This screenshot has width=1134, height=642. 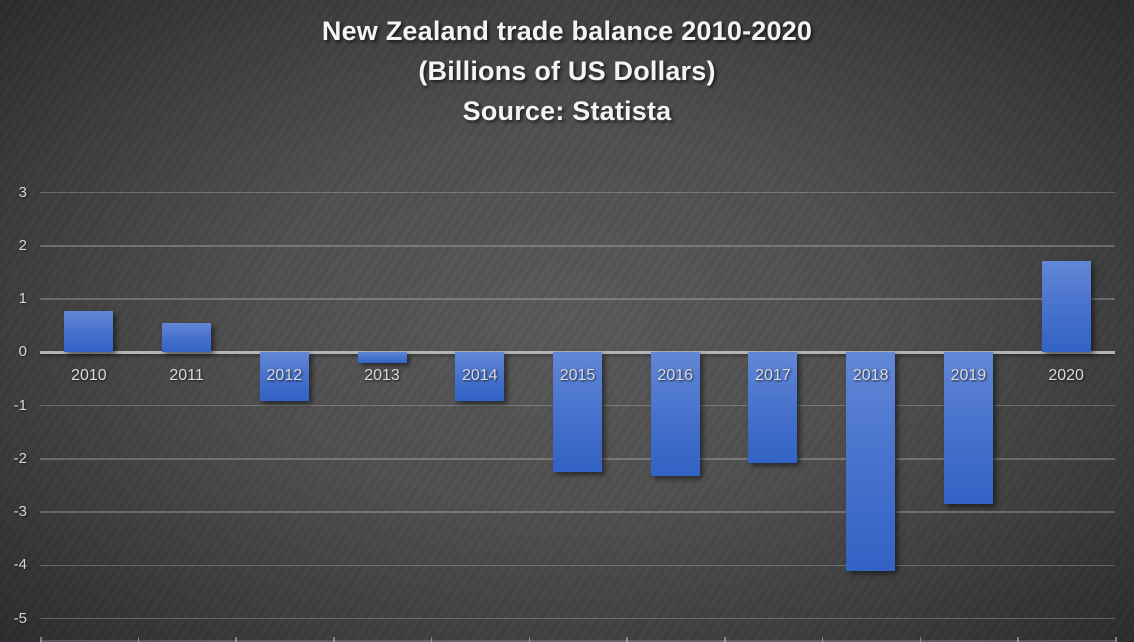 What do you see at coordinates (20, 618) in the screenshot?
I see `y-axis-tick-label--5: -5` at bounding box center [20, 618].